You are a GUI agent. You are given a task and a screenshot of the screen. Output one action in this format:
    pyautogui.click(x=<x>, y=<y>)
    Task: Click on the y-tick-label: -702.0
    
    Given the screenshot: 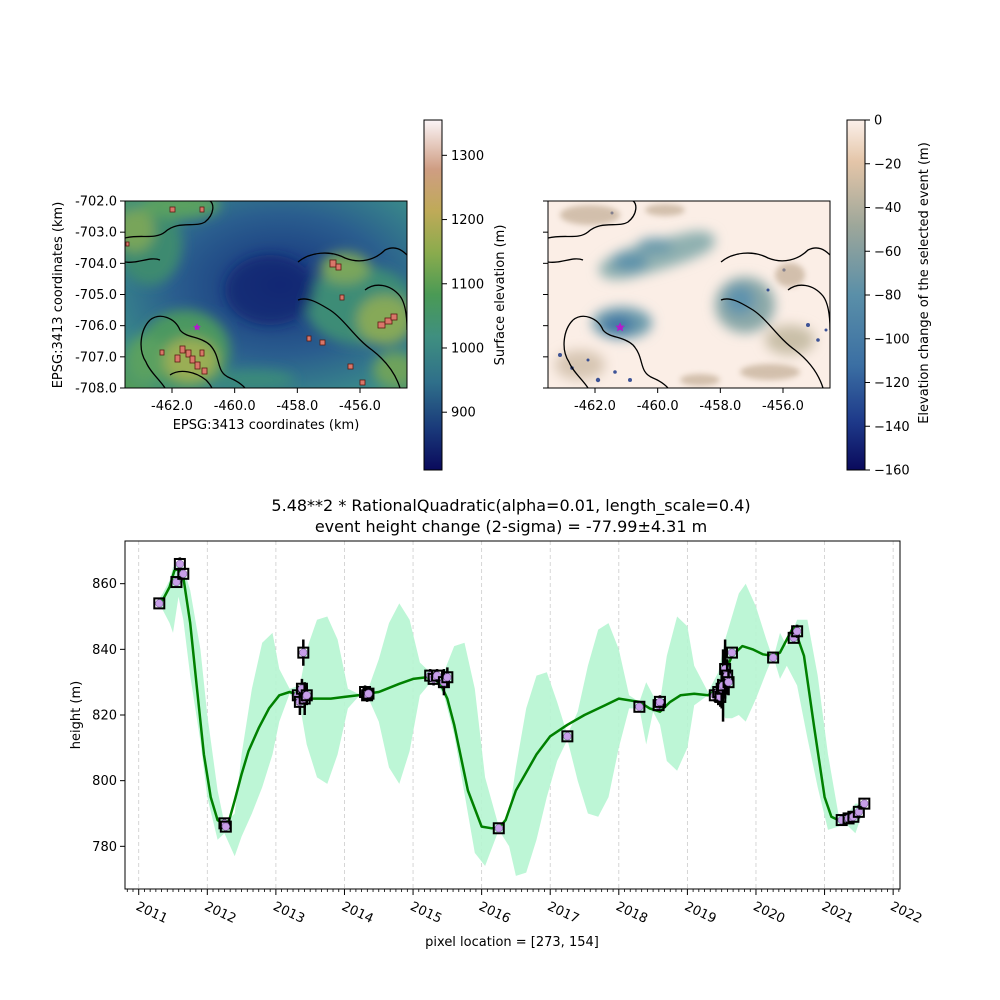 What is the action you would take?
    pyautogui.click(x=96, y=202)
    